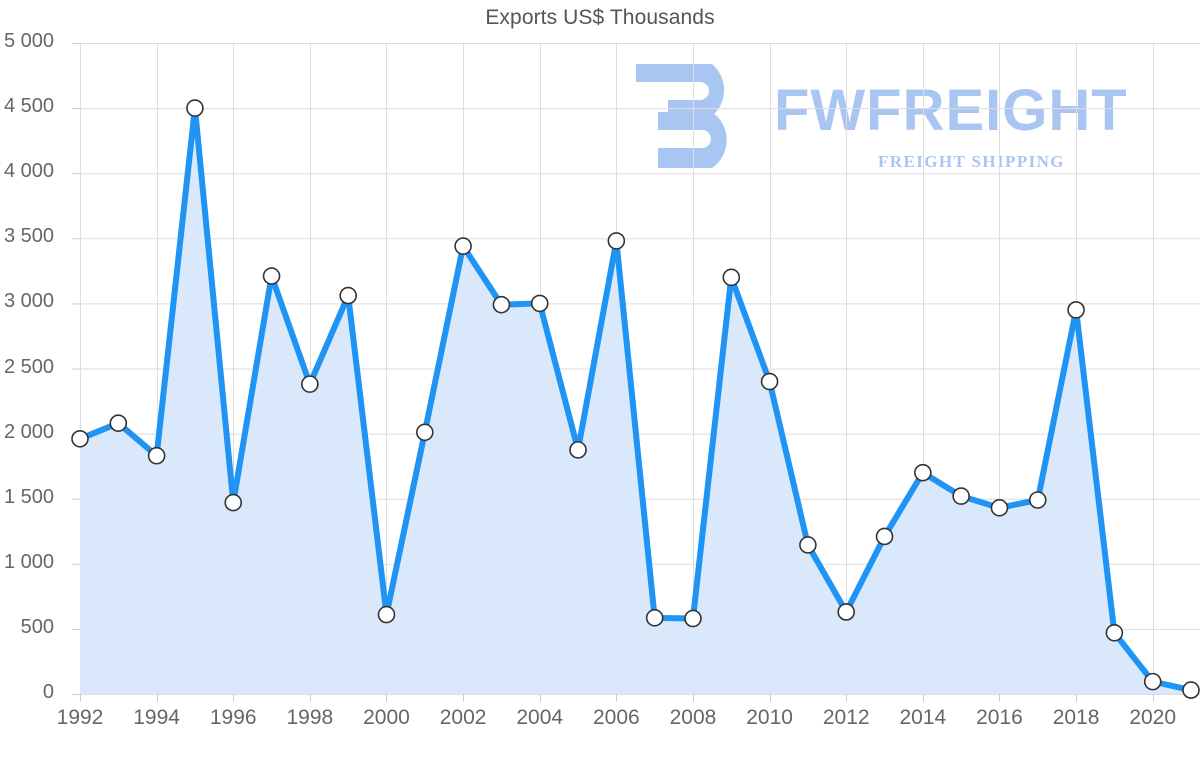  What do you see at coordinates (28, 561) in the screenshot?
I see `y-axis-tick-label: 1 000` at bounding box center [28, 561].